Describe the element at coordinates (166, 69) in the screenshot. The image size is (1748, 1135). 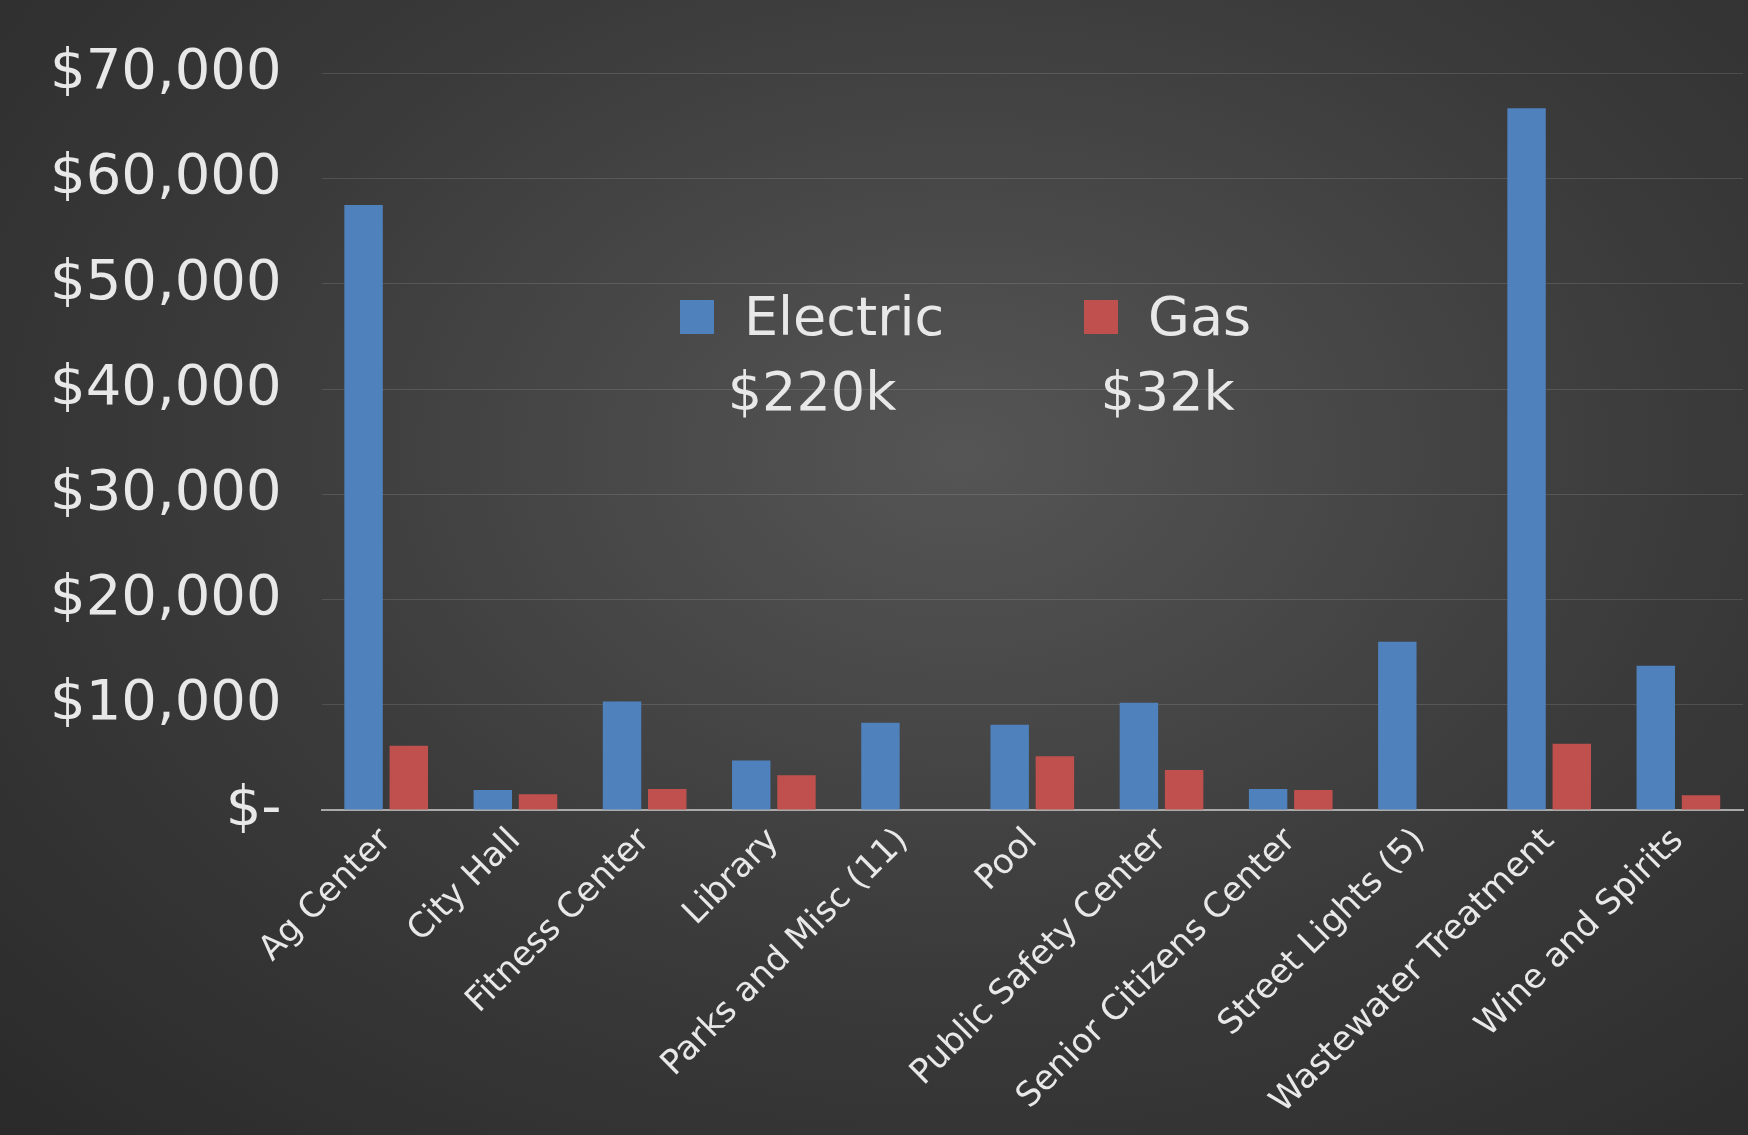
I see `y-tick-label: $70,000` at that location.